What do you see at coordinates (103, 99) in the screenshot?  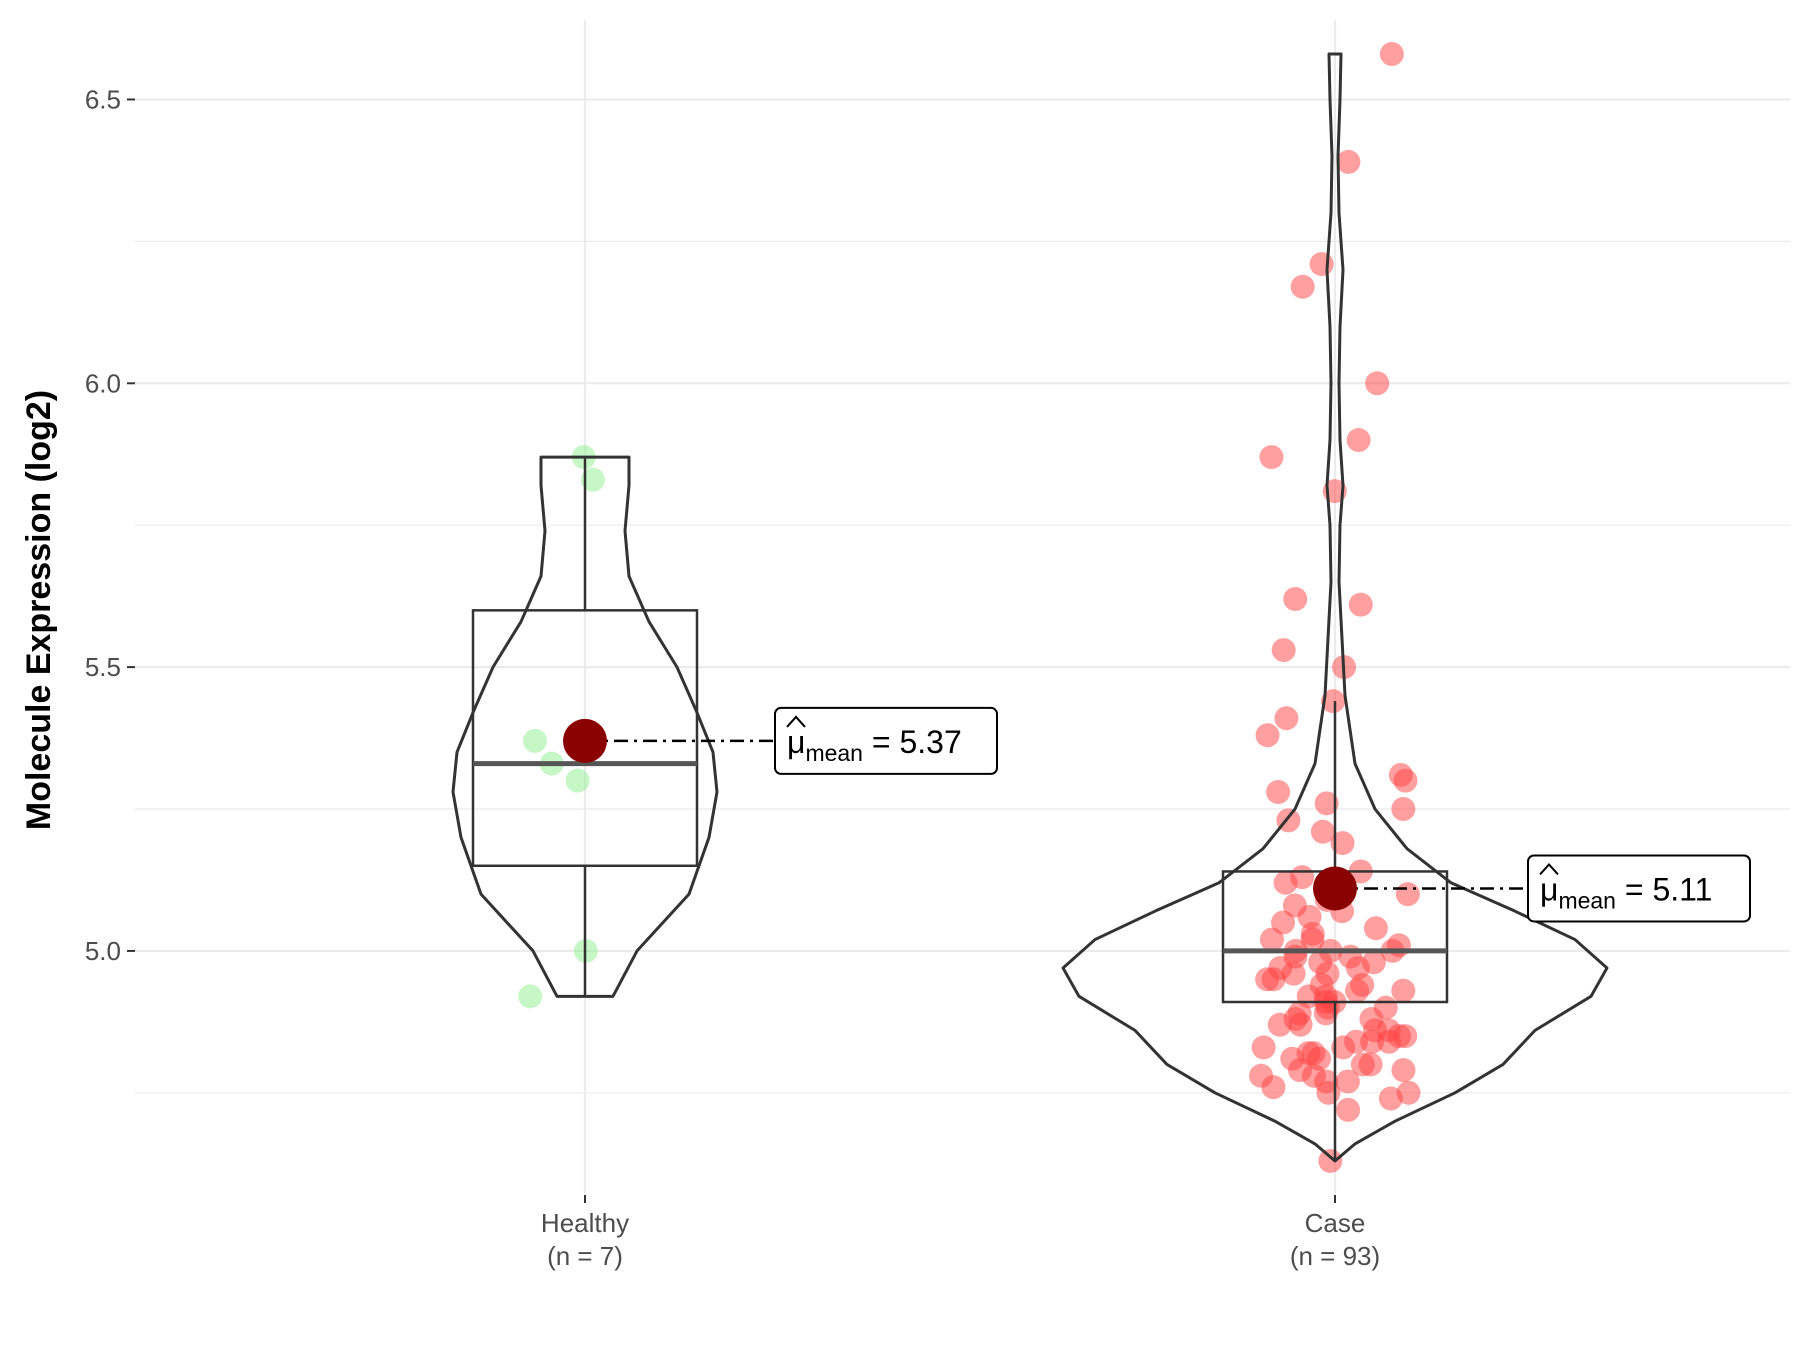 I see `y-tick-label: 6.5` at bounding box center [103, 99].